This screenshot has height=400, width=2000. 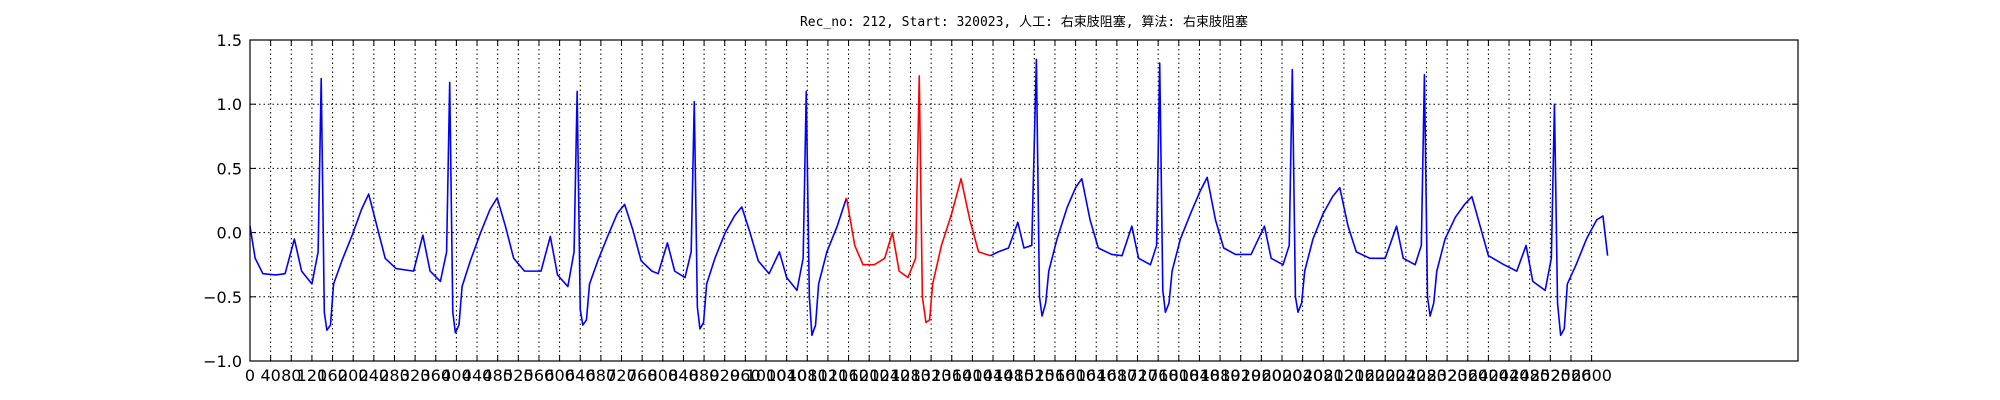 What do you see at coordinates (918, 199) in the screenshot?
I see `signal-line` at bounding box center [918, 199].